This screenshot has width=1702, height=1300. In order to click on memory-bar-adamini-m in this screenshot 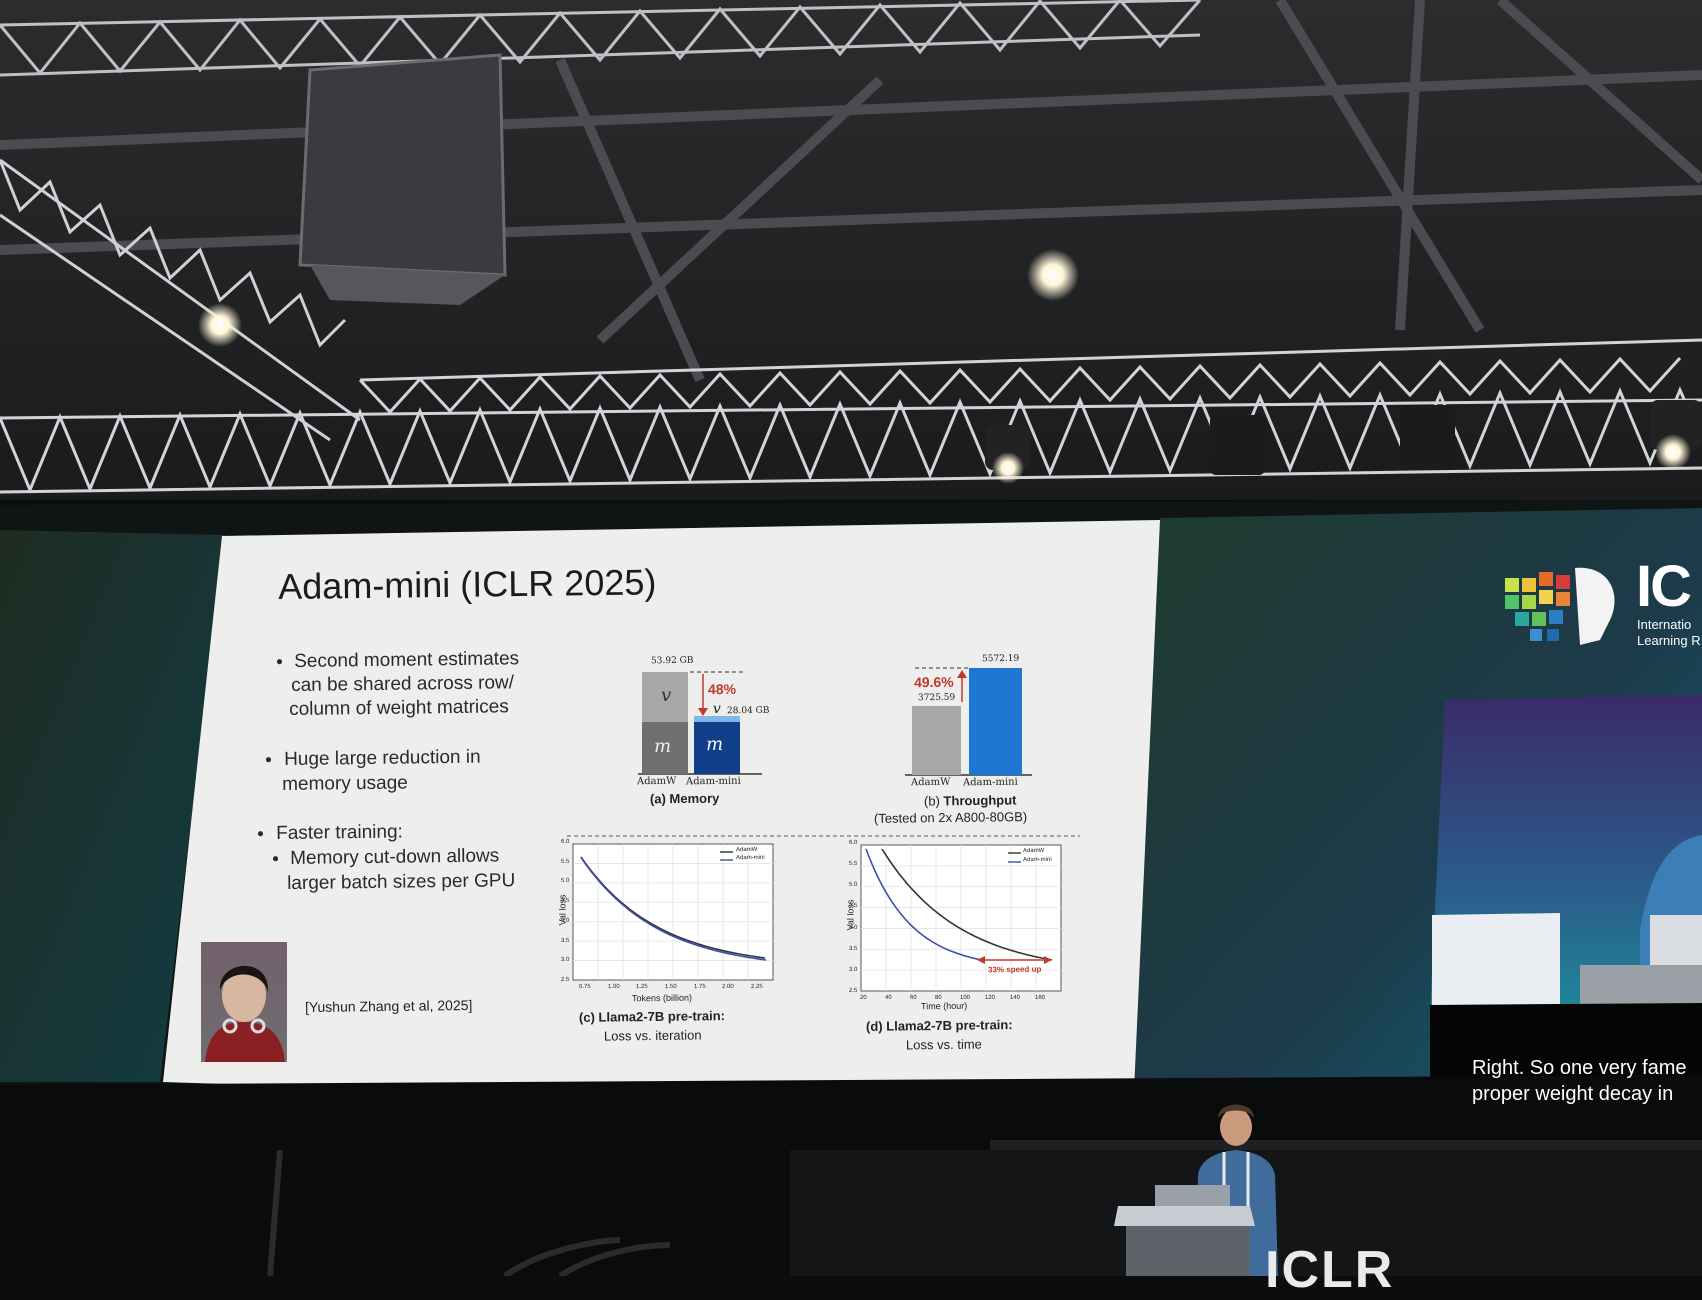, I will do `click(717, 748)`.